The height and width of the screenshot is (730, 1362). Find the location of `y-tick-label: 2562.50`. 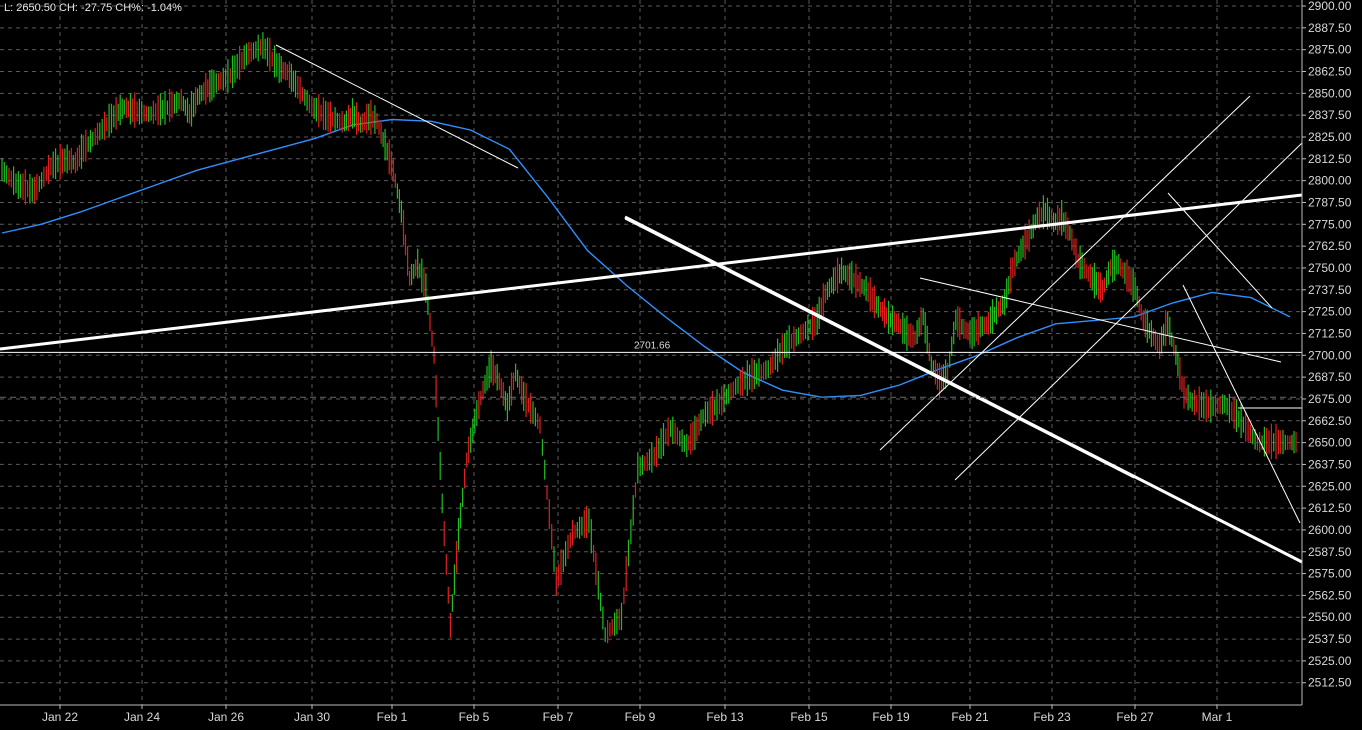

y-tick-label: 2562.50 is located at coordinates (1330, 595).